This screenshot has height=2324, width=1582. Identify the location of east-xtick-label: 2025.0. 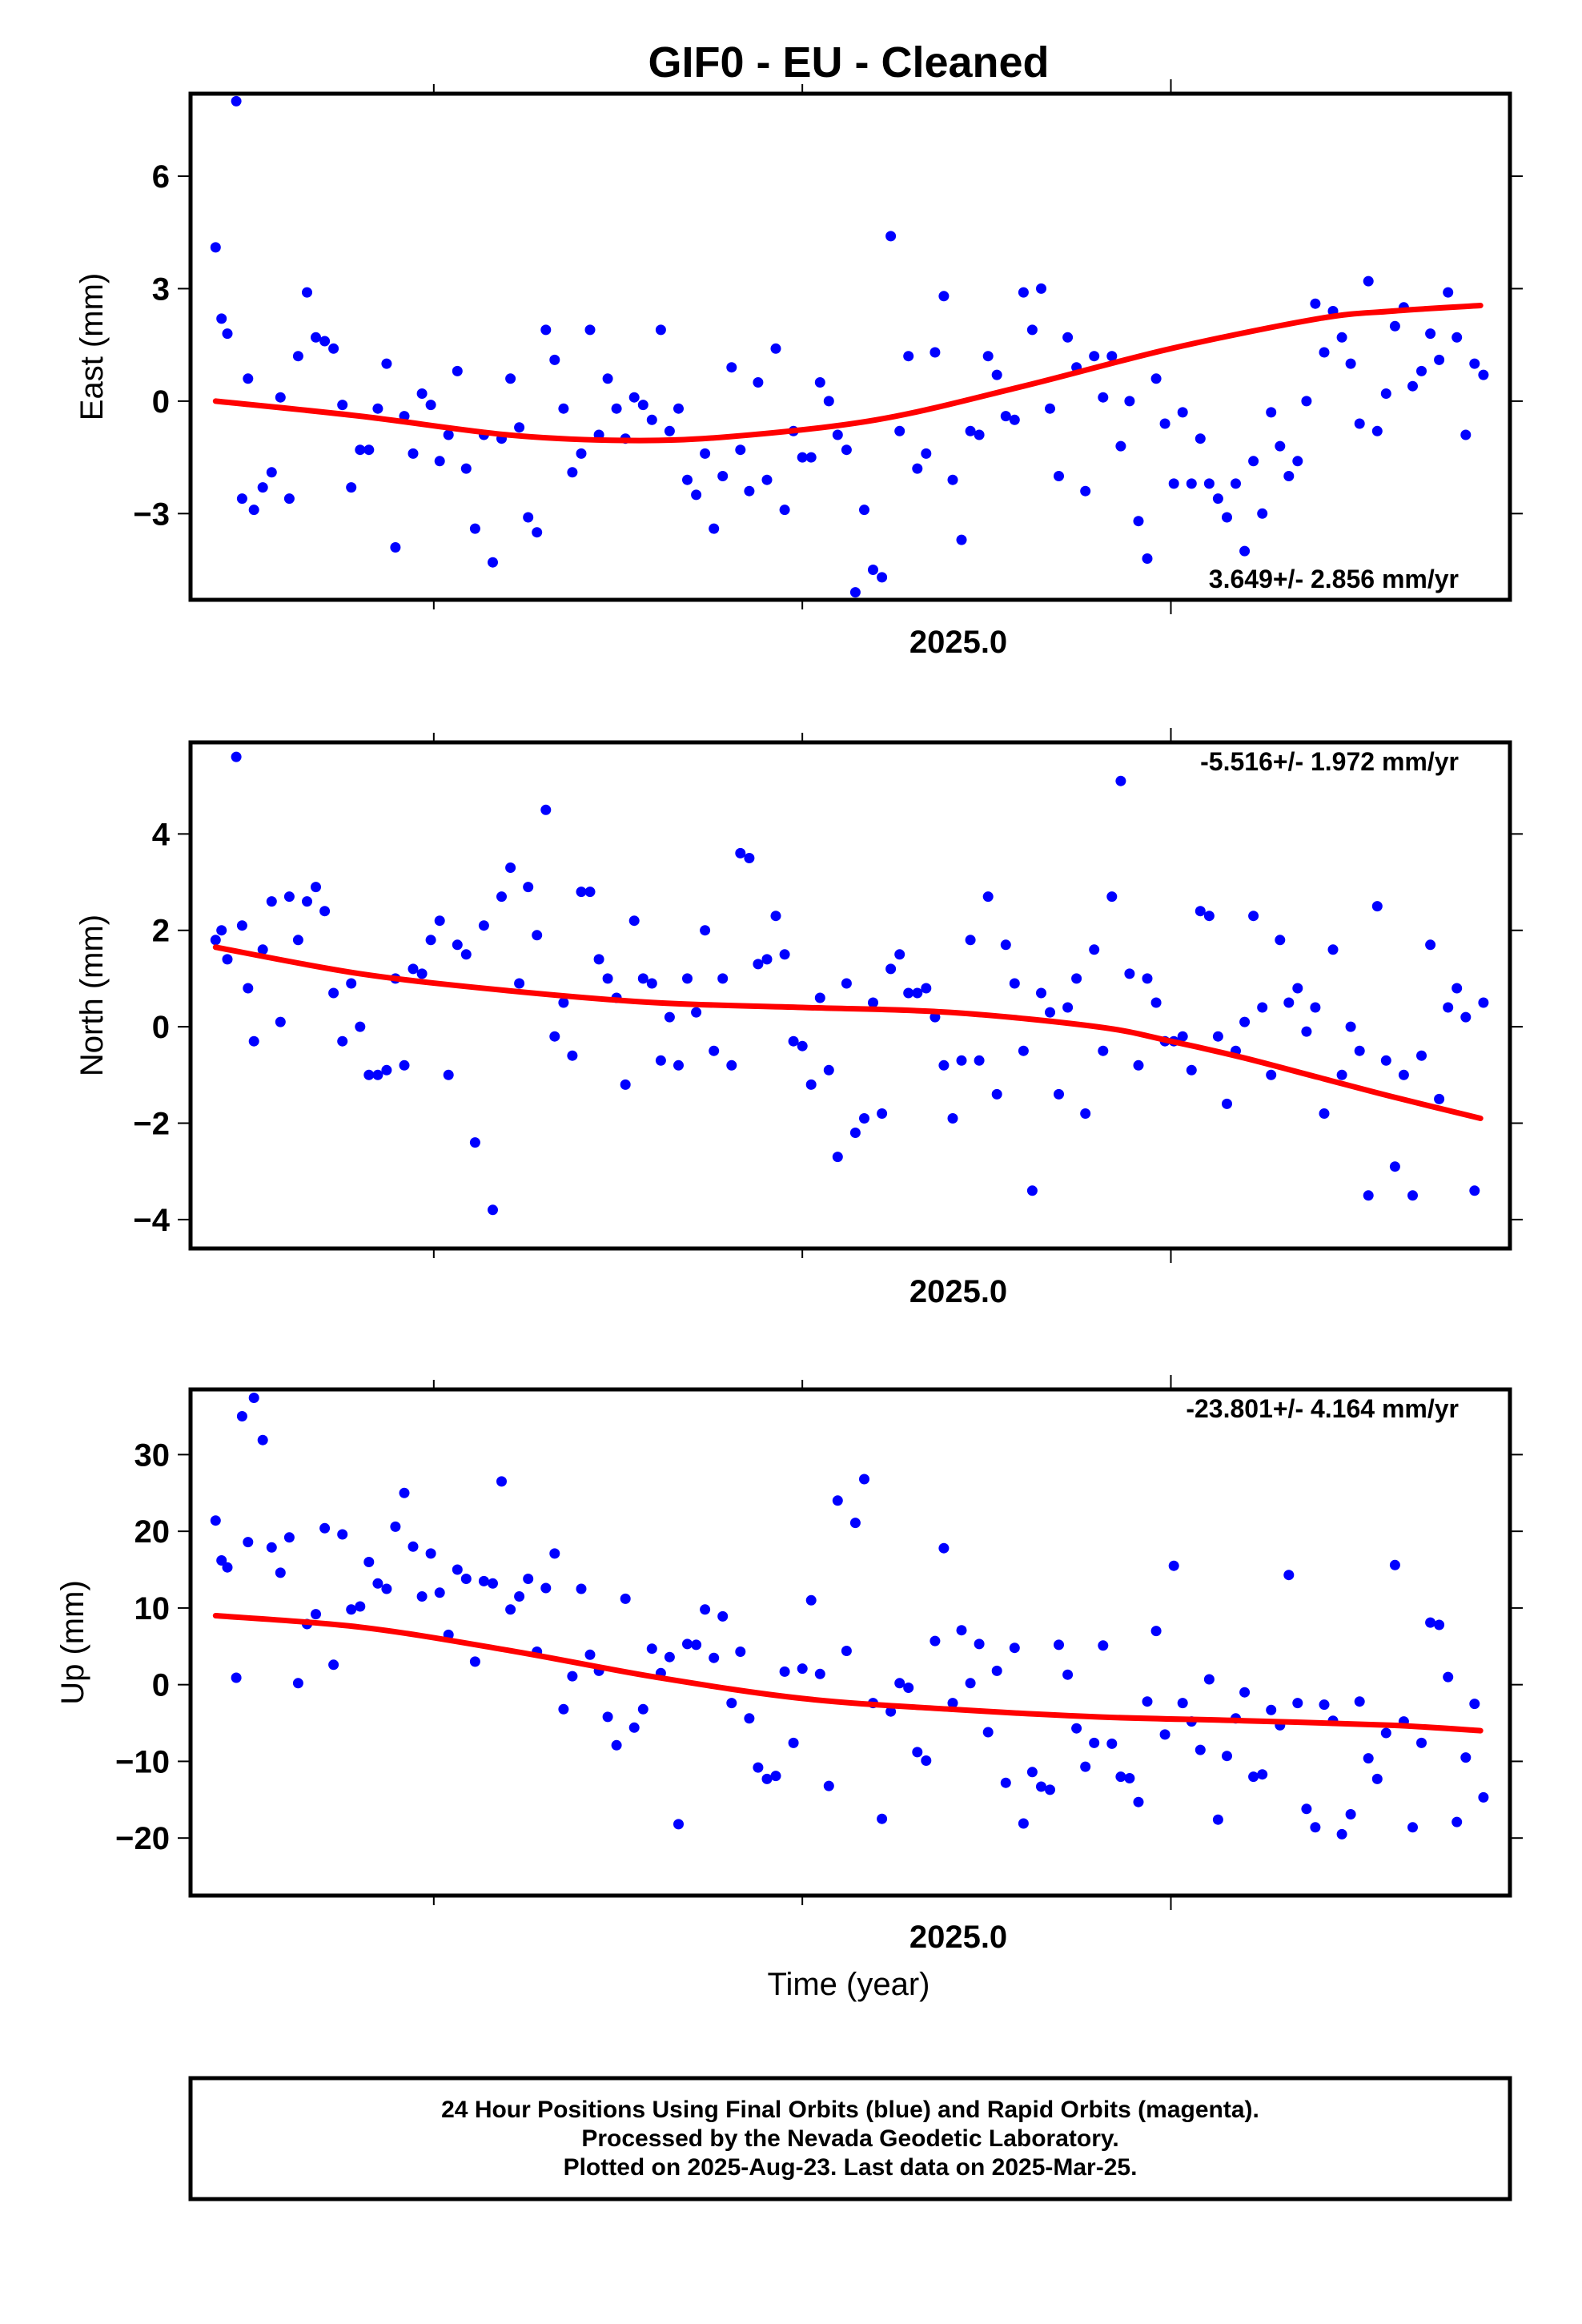
(958, 642).